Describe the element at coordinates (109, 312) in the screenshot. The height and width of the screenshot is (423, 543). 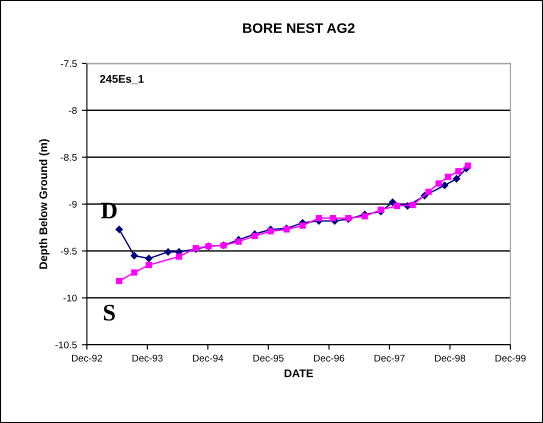
I see `series-label: S` at that location.